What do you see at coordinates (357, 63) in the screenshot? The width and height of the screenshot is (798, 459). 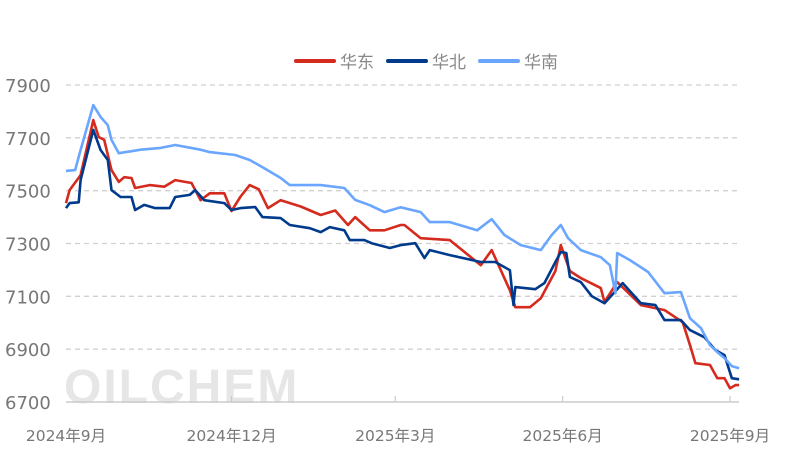 I see `legend-label: 华东` at bounding box center [357, 63].